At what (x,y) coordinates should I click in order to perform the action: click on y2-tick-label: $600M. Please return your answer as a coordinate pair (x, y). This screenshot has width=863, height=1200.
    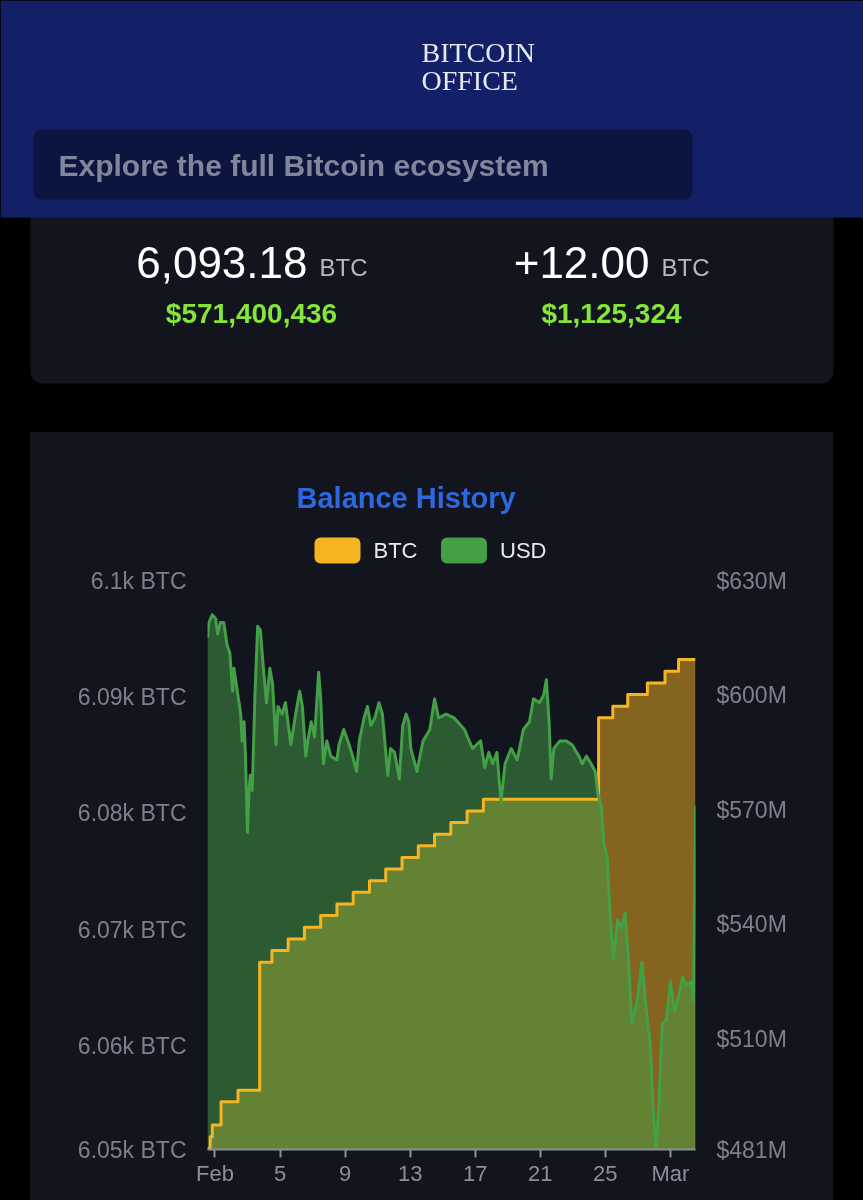
    Looking at the image, I should click on (751, 695).